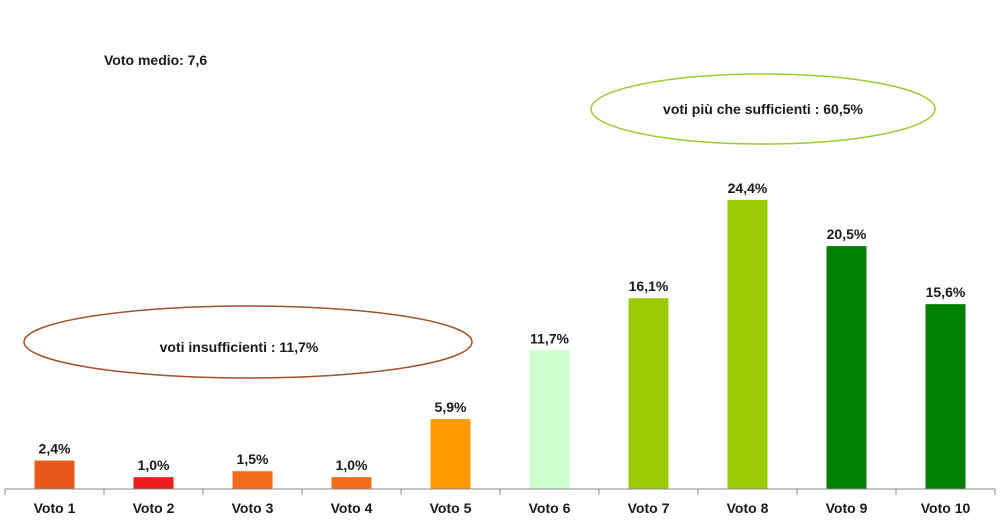 This screenshot has width=1000, height=522. I want to click on value-label: 11,7%, so click(549, 338).